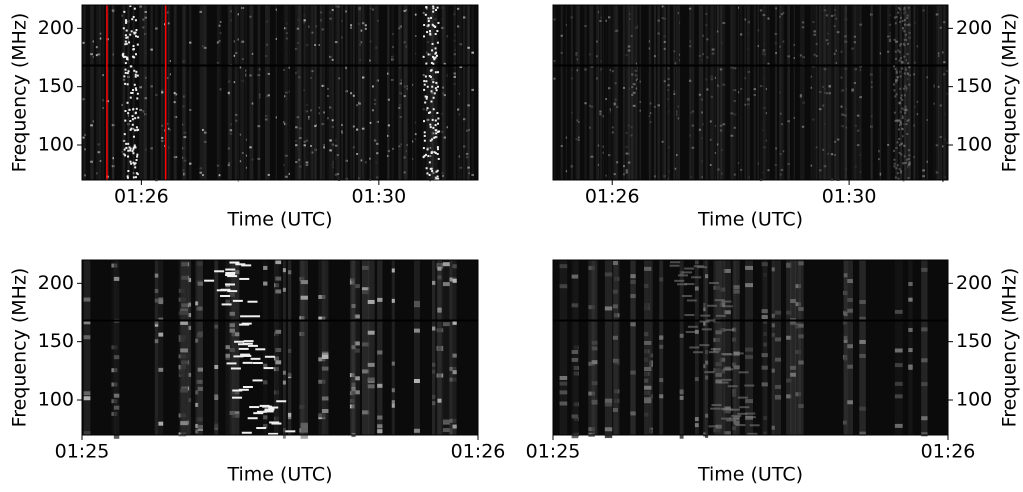 The width and height of the screenshot is (1023, 492). What do you see at coordinates (141, 197) in the screenshot?
I see `x-tick-label: 01:26` at bounding box center [141, 197].